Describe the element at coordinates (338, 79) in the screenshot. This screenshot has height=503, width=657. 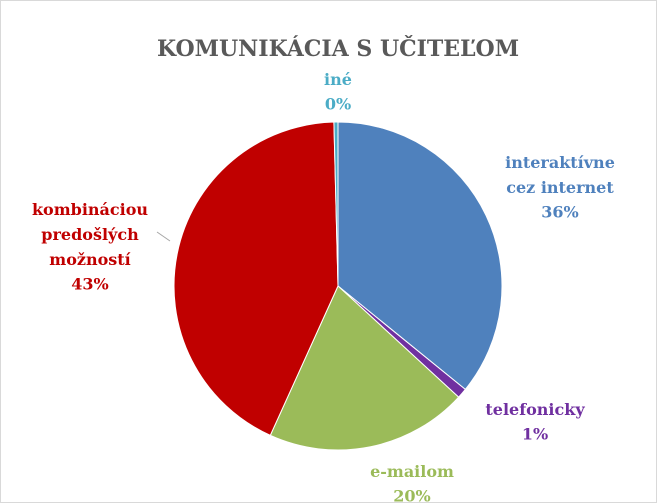
I see `slice-label: iné` at that location.